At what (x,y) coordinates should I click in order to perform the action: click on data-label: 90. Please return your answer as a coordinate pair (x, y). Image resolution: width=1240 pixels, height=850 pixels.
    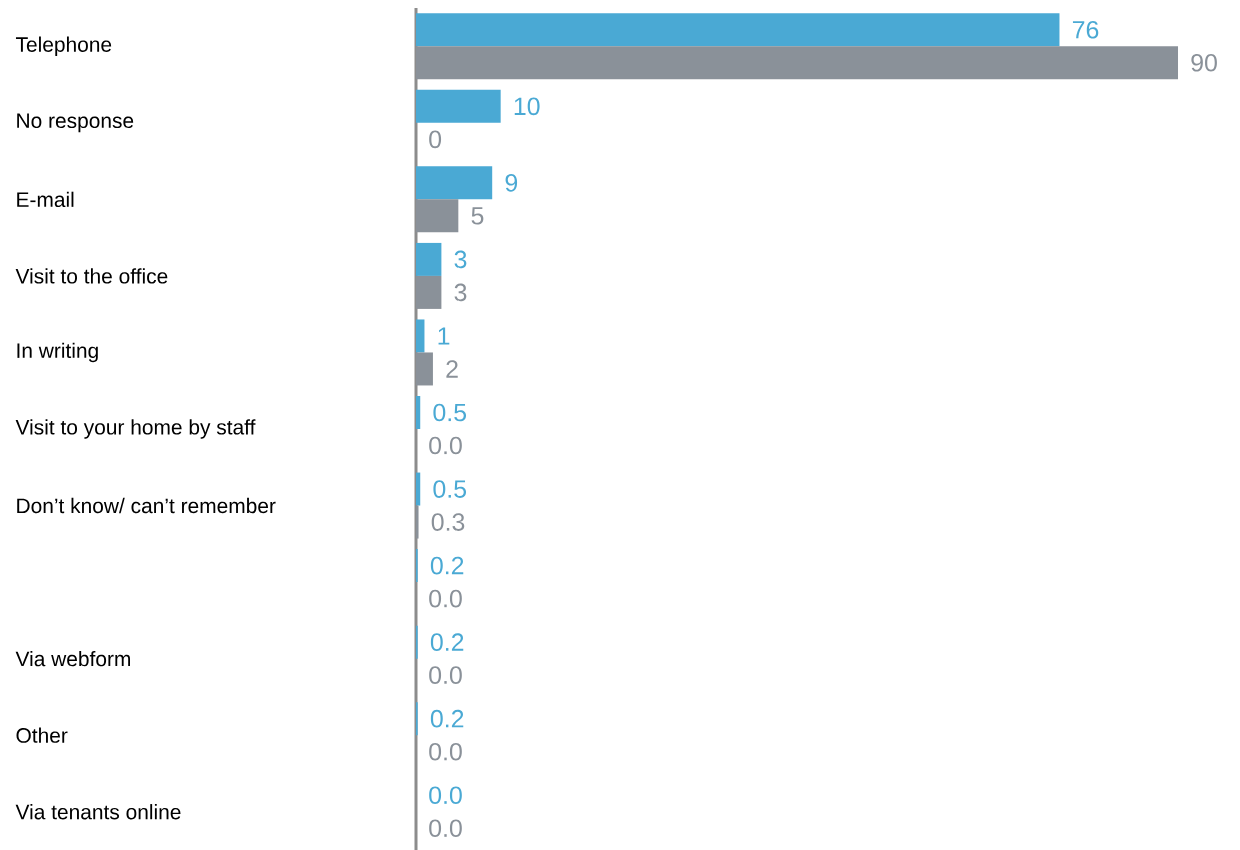
    Looking at the image, I should click on (1204, 62).